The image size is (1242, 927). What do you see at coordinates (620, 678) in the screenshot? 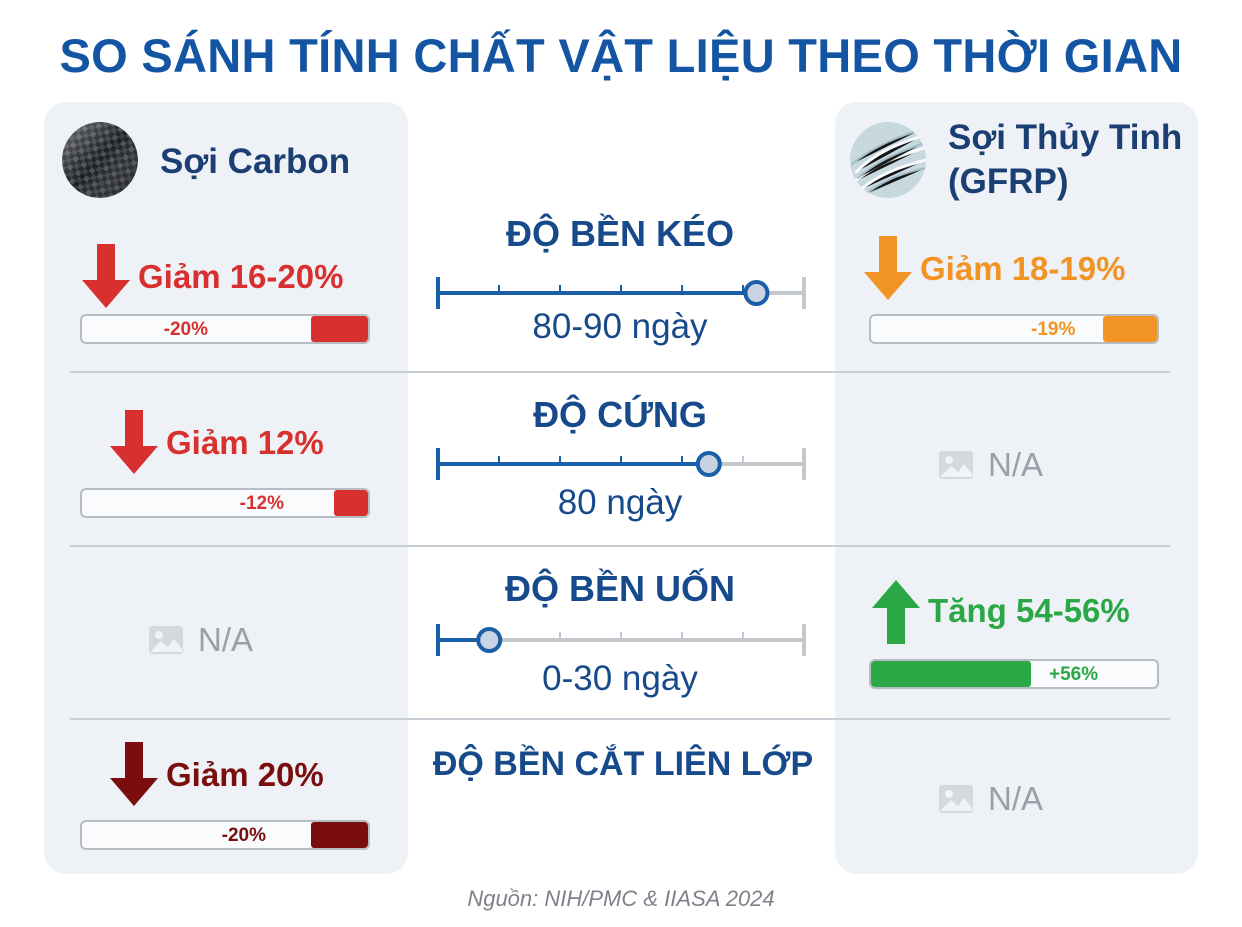
I see `timeline-label: 0-30 ngày` at bounding box center [620, 678].